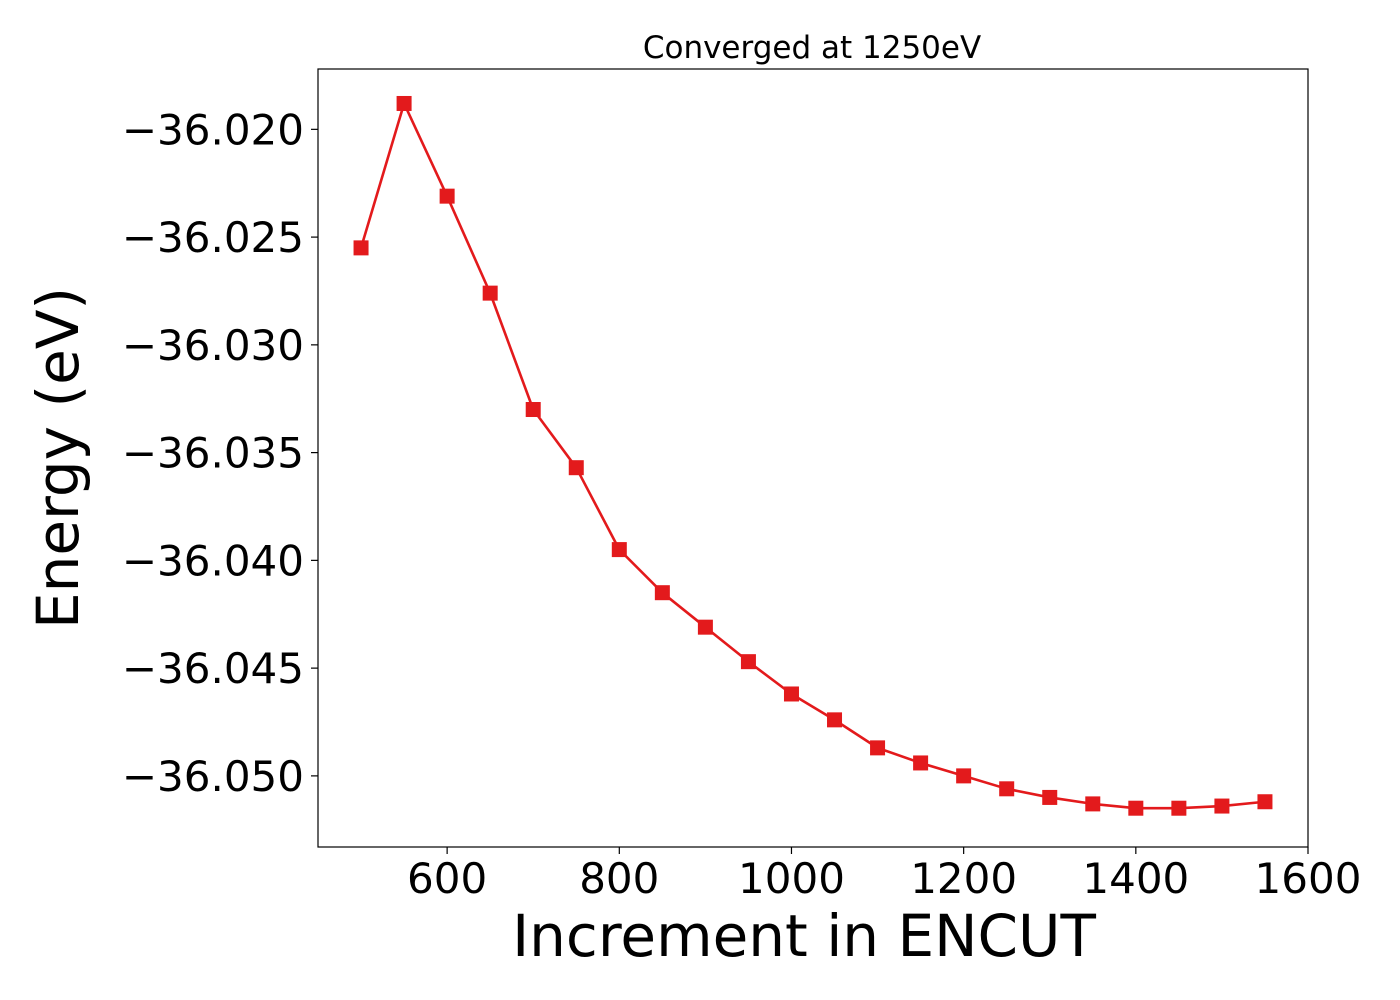  What do you see at coordinates (791, 878) in the screenshot?
I see `x-tick-label: 1000` at bounding box center [791, 878].